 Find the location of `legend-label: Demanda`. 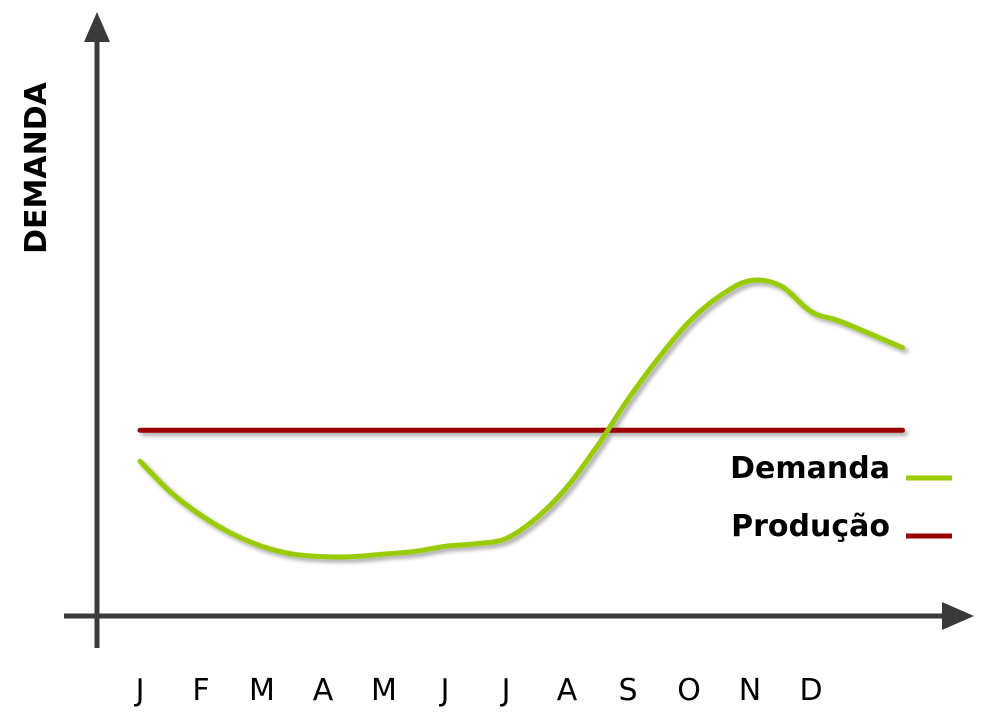

legend-label: Demanda is located at coordinates (810, 468).